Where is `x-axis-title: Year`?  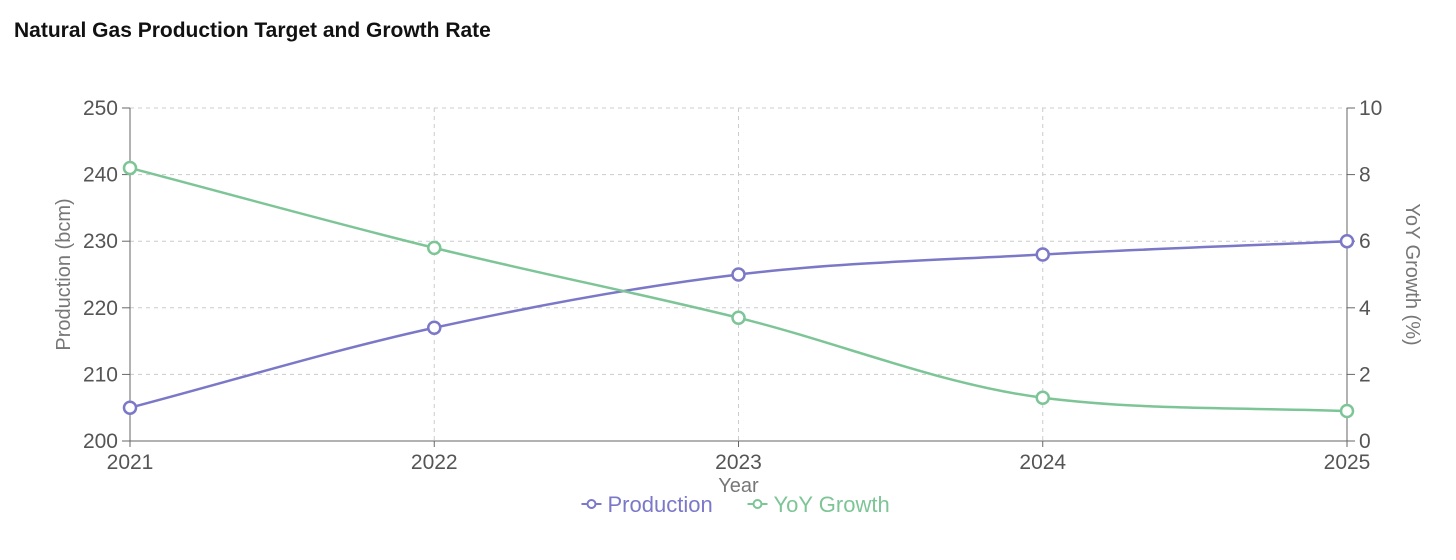
x-axis-title: Year is located at coordinates (738, 486).